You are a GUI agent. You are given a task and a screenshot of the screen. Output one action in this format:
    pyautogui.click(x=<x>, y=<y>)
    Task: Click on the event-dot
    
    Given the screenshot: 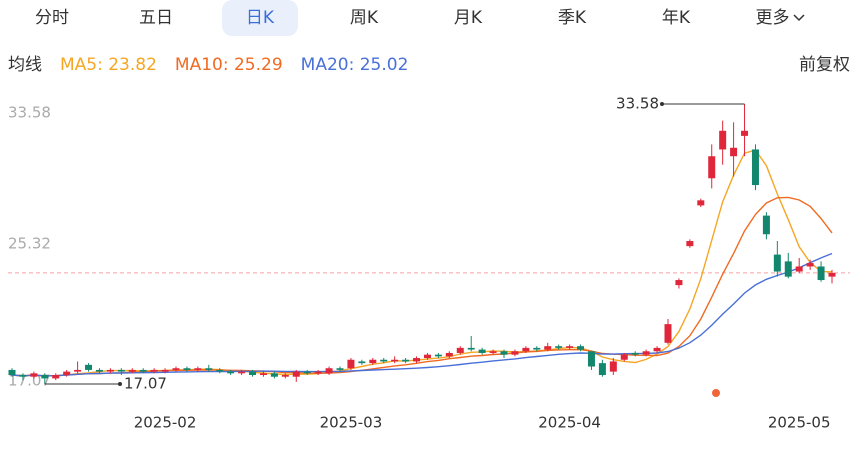 What is the action you would take?
    pyautogui.click(x=716, y=393)
    